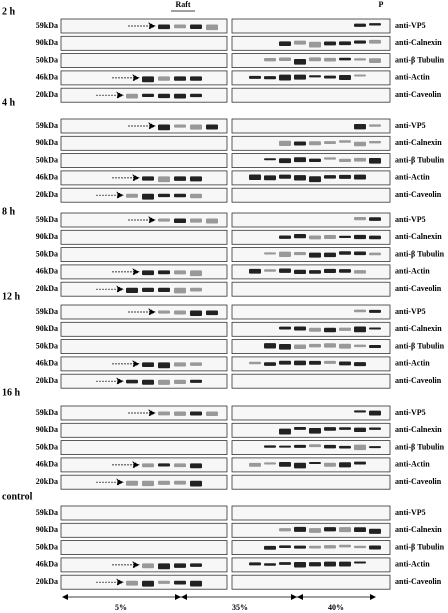 The width and height of the screenshot is (448, 613). Describe the element at coordinates (11, 392) in the screenshot. I see `group-label: 16 h` at that location.